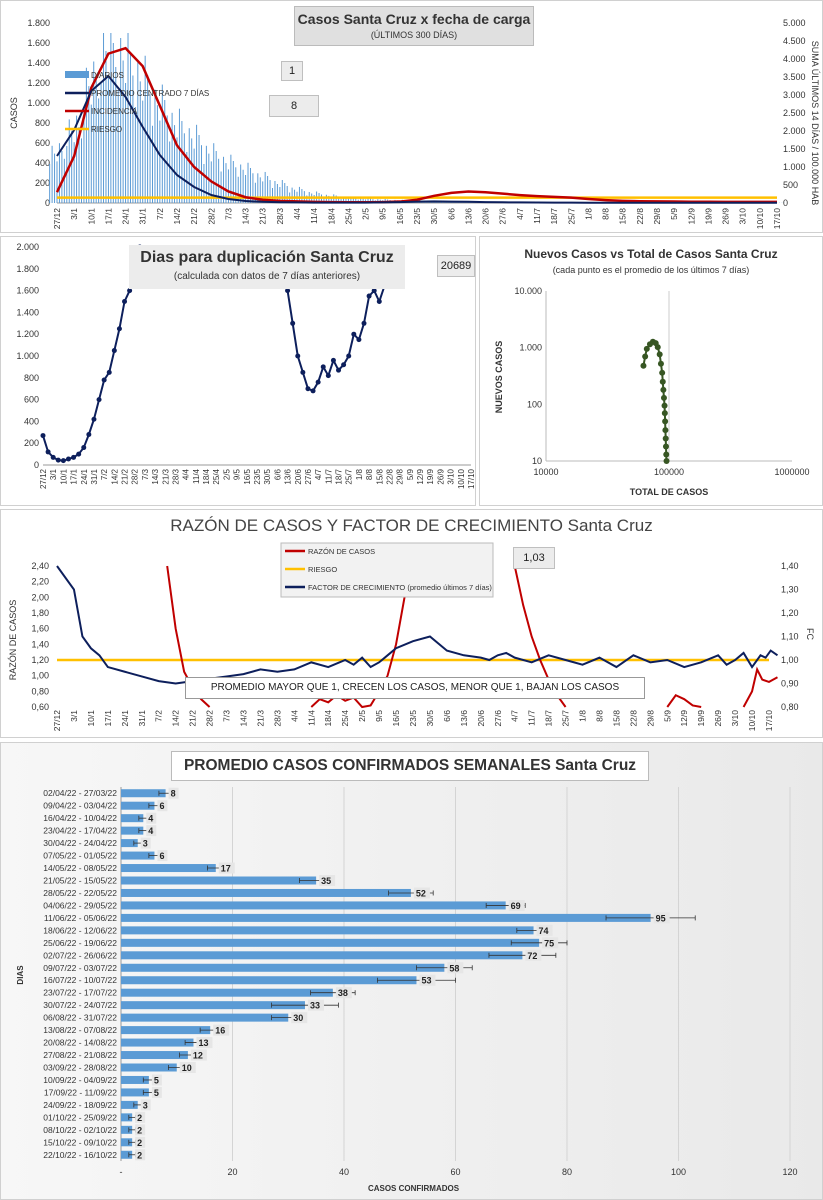  Describe the element at coordinates (344, 1172) in the screenshot. I see `x-tick-label: 40` at that location.